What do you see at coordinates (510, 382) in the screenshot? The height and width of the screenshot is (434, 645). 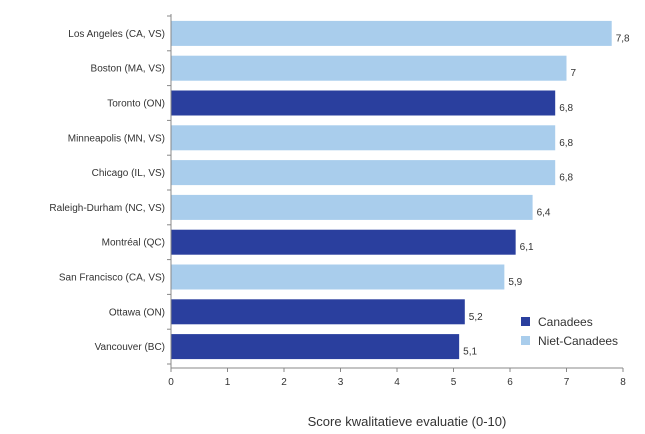 I see `x-tick-label-6: 6` at bounding box center [510, 382].